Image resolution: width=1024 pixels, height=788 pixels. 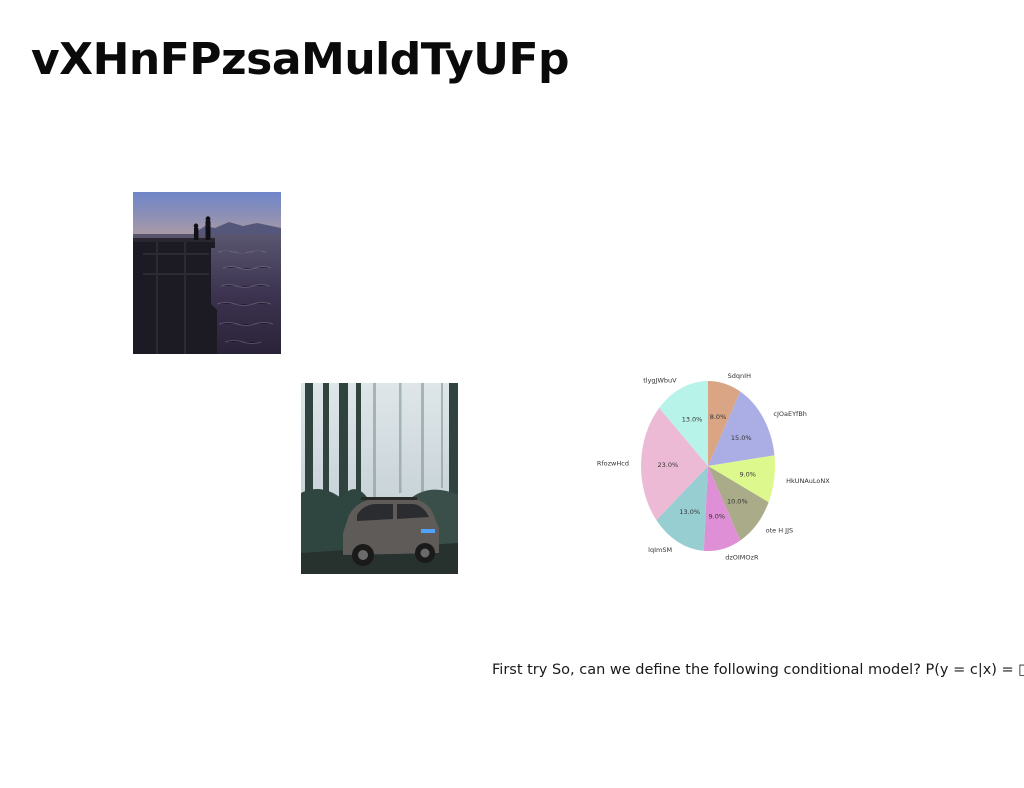 What do you see at coordinates (790, 414) in the screenshot?
I see `pie-category-label: cJOaEYfBh` at bounding box center [790, 414].